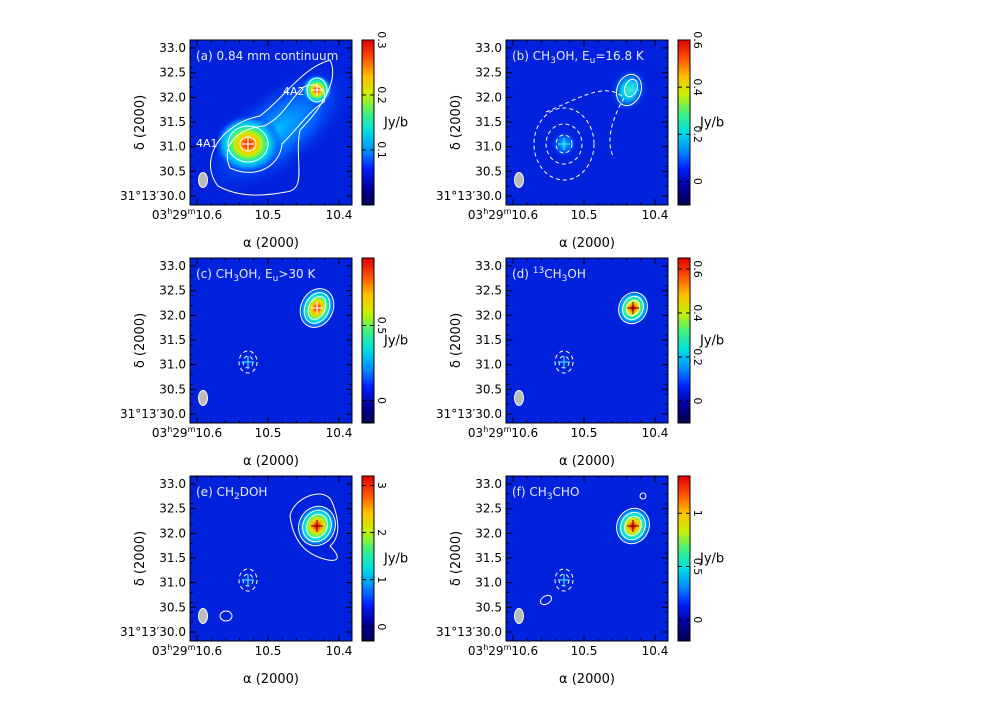 The height and width of the screenshot is (712, 1008). I want to click on negative-contour-outer, so click(564, 144).